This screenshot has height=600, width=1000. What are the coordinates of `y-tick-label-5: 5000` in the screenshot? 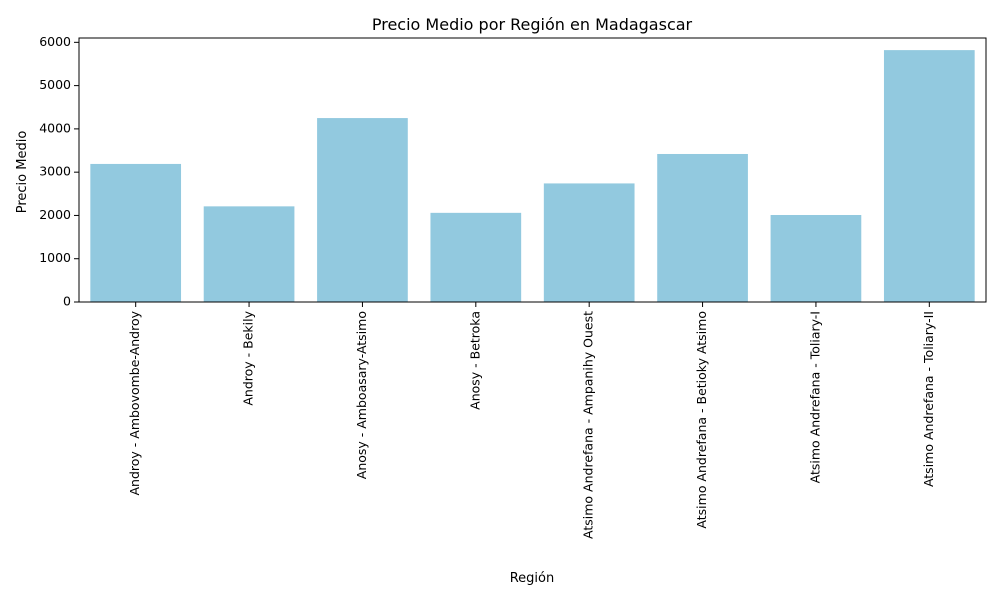 It's located at (55, 84).